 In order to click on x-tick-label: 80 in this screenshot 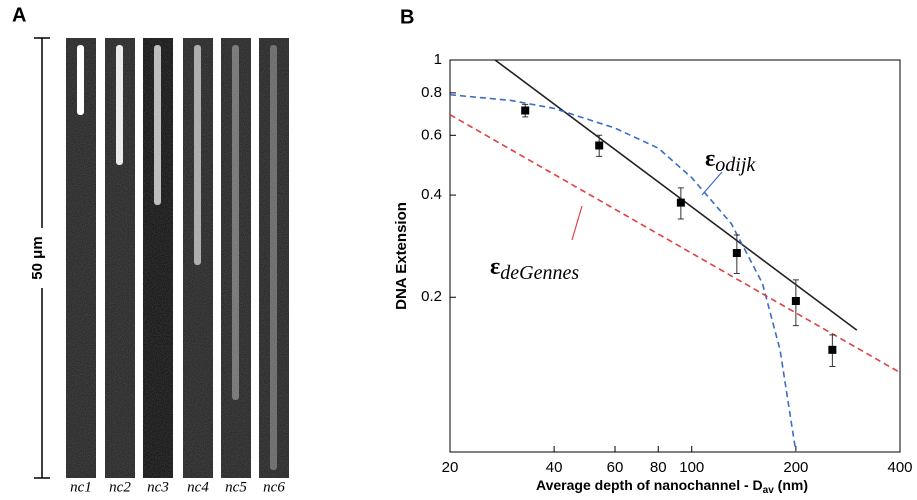, I will do `click(658, 467)`.